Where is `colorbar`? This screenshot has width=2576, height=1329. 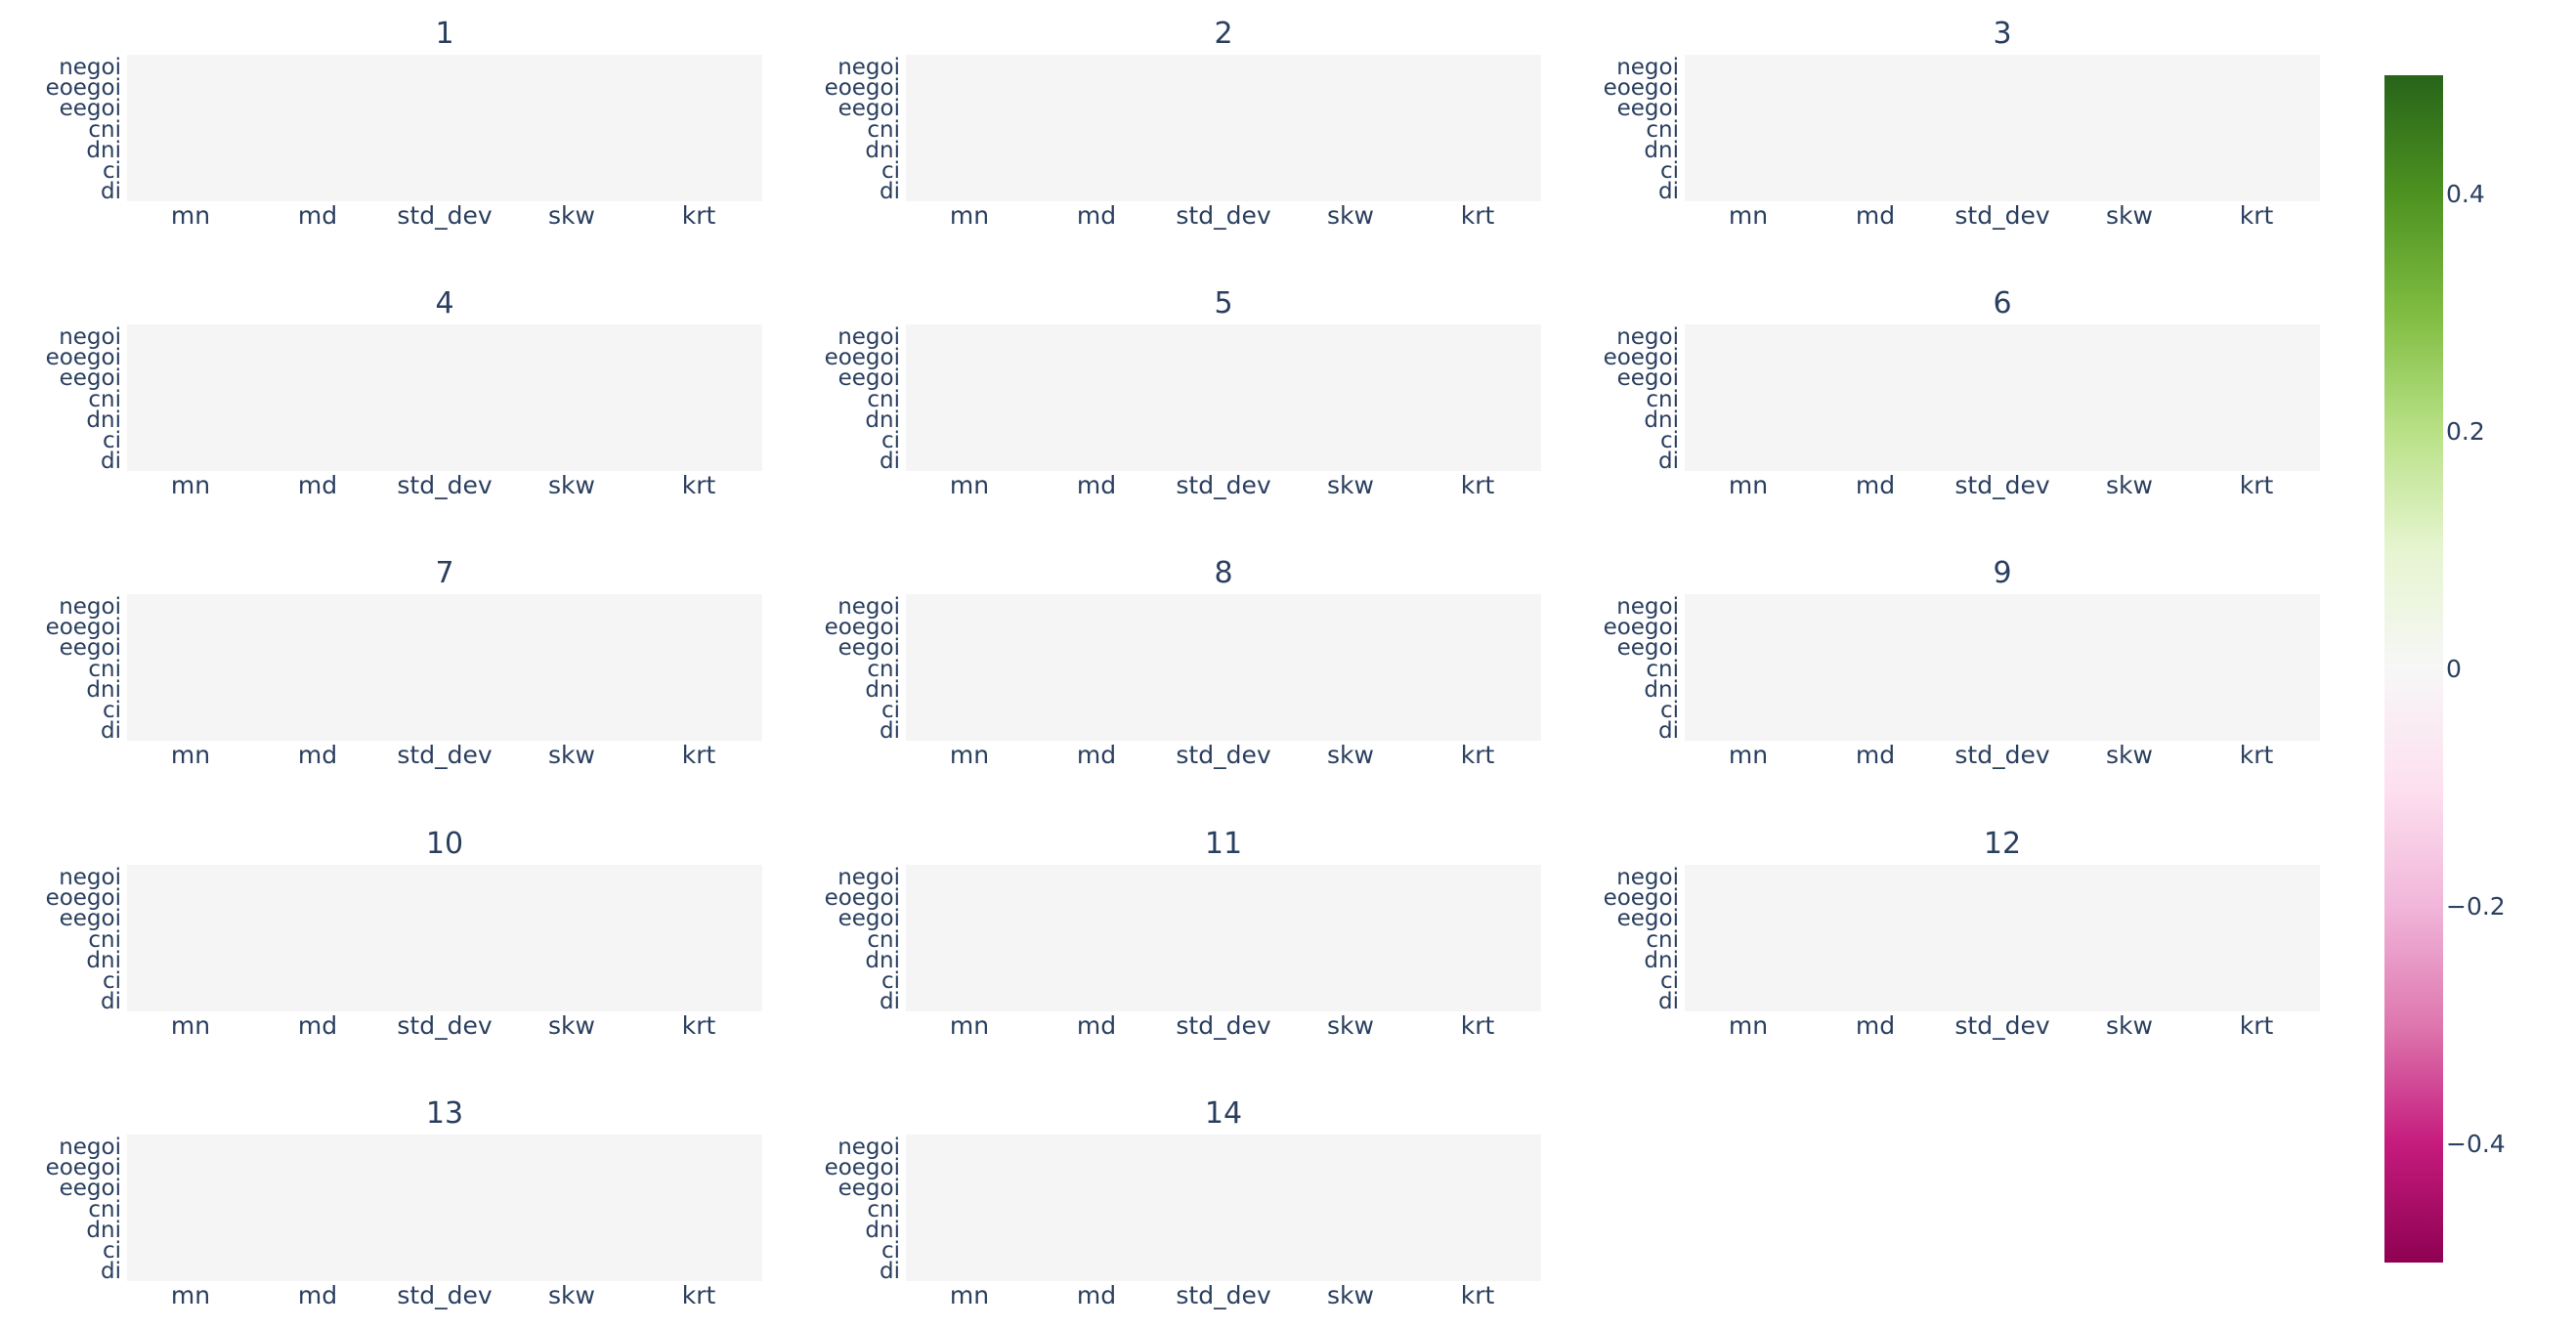
colorbar is located at coordinates (2413, 669).